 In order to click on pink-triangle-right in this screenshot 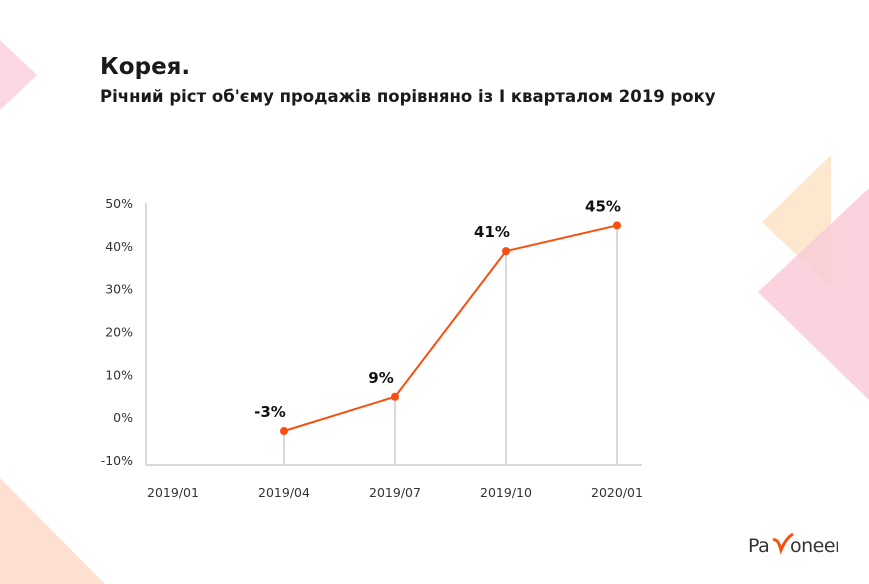, I will do `click(813, 294)`.